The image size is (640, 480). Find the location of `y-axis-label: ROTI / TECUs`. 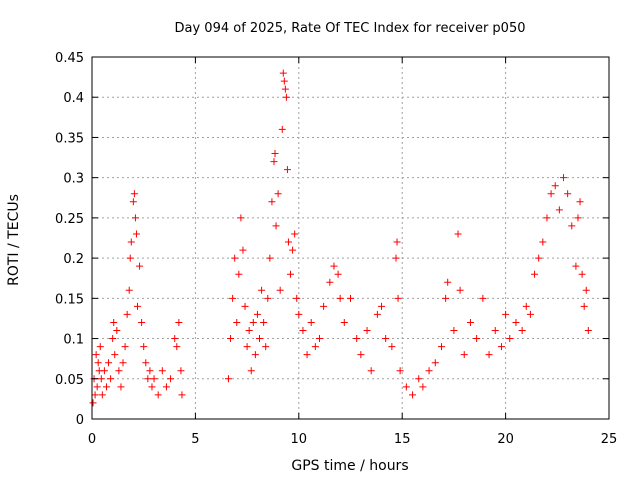

y-axis-label: ROTI / TECUs is located at coordinates (14, 240).